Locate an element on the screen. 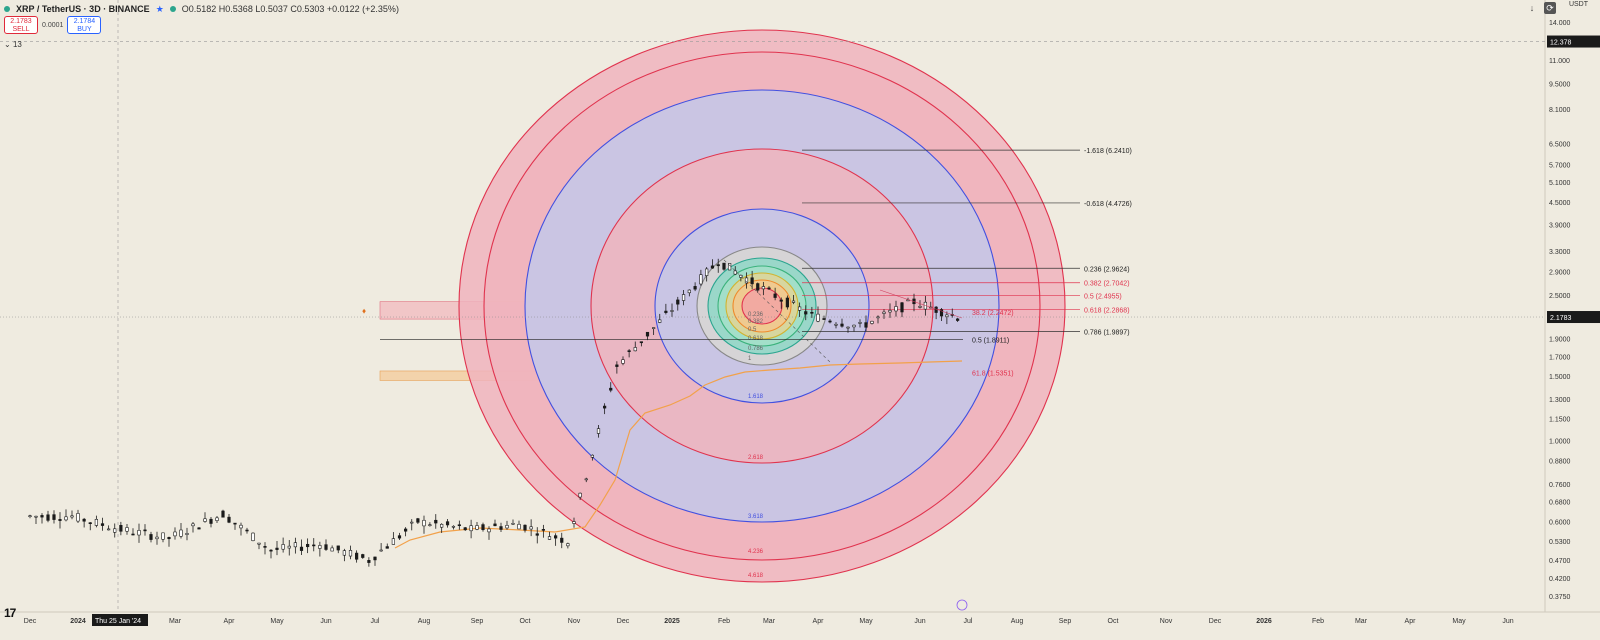 The image size is (1600, 640). time-crosshair-badge is located at coordinates (120, 620).